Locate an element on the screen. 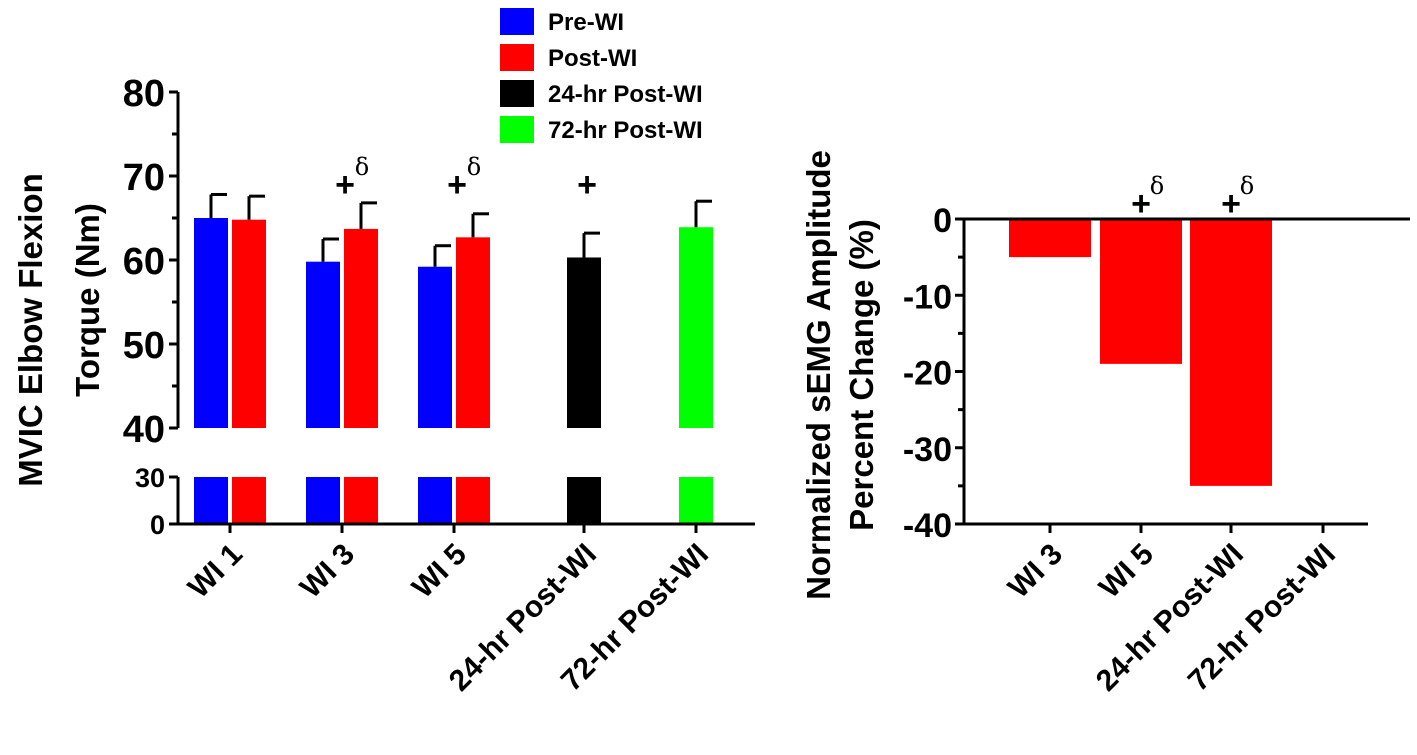 The height and width of the screenshot is (755, 1417). legend-swatch-pre-wi is located at coordinates (517, 21).